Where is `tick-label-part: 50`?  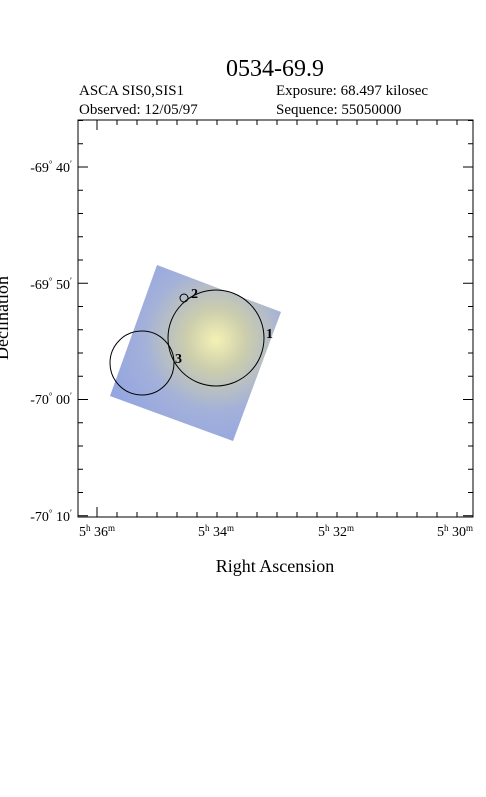 tick-label-part: 50 is located at coordinates (62, 285).